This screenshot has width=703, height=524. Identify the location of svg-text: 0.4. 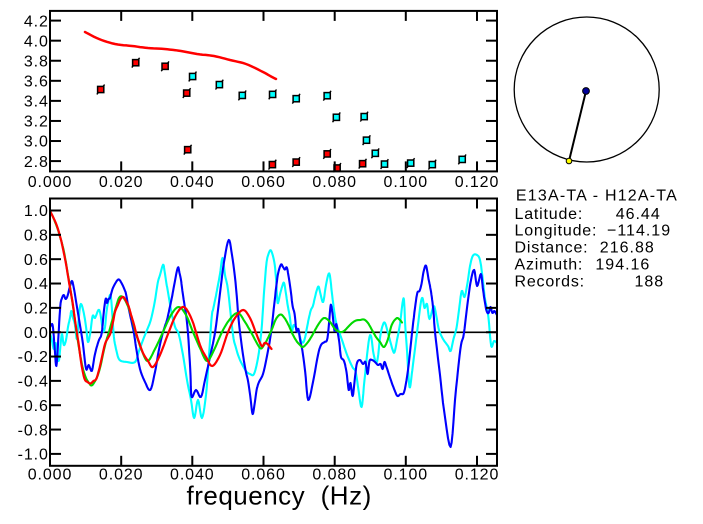
(36, 284).